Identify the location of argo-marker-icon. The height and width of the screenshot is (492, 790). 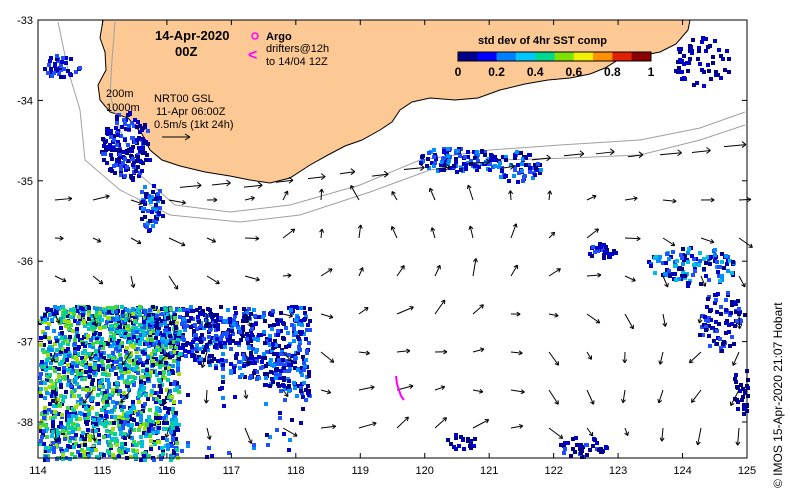
(255, 36).